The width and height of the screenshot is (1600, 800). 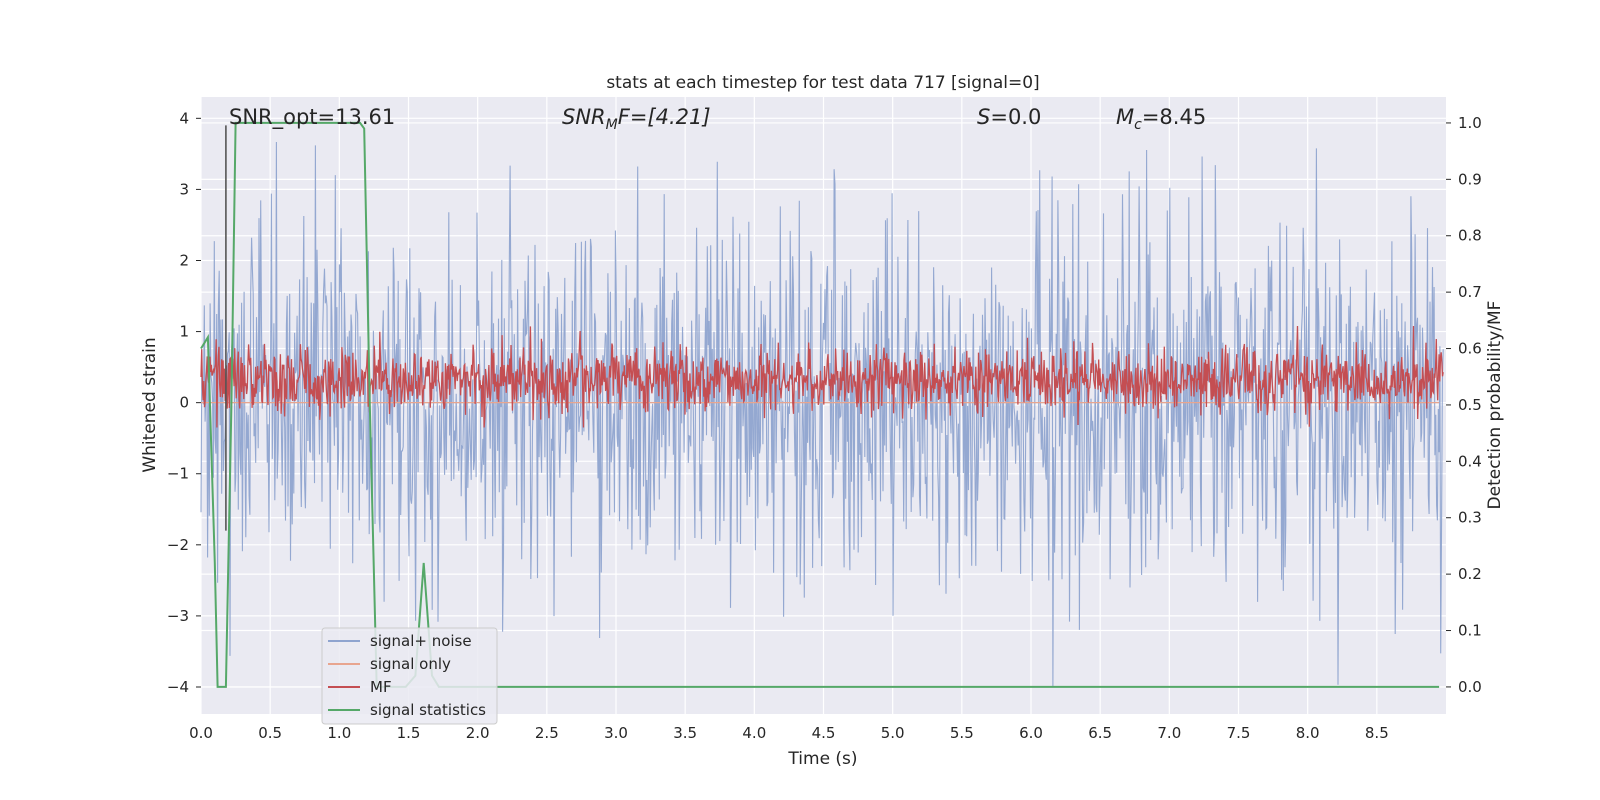 I want to click on y2-tick-label: 0.0, so click(x=1470, y=687).